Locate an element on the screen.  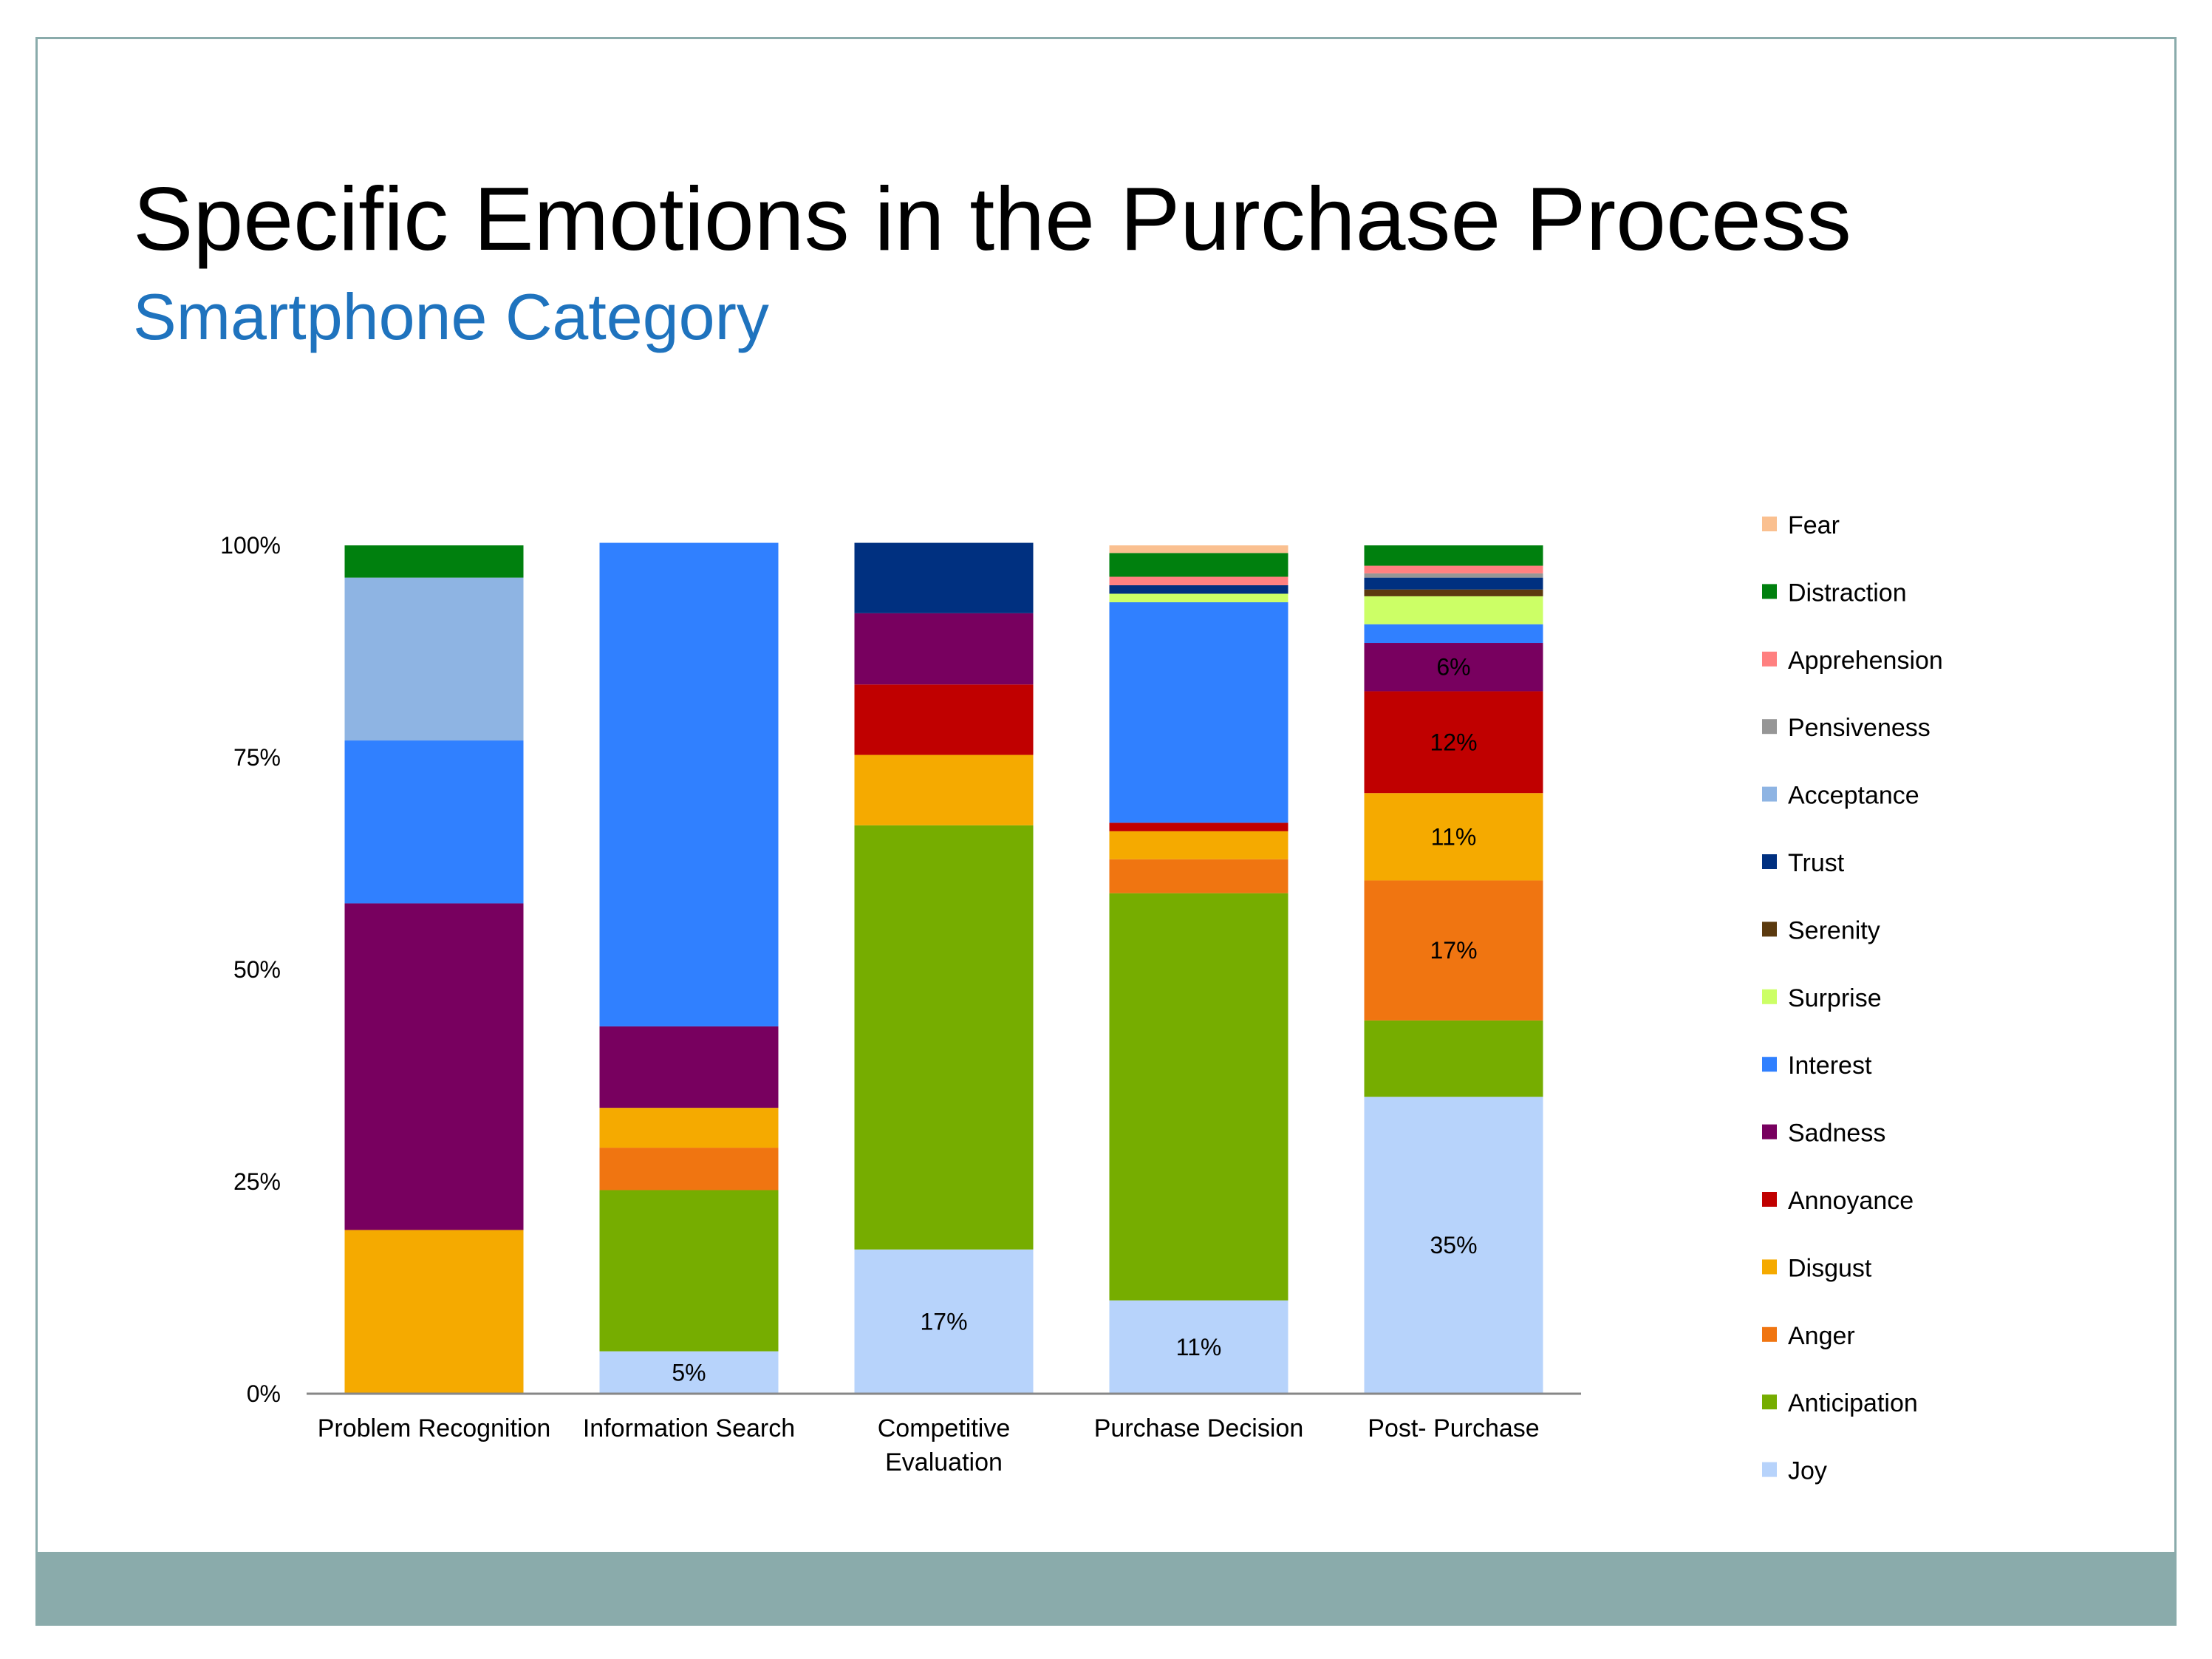
data-label-sadness-4: 6% is located at coordinates (1453, 667).